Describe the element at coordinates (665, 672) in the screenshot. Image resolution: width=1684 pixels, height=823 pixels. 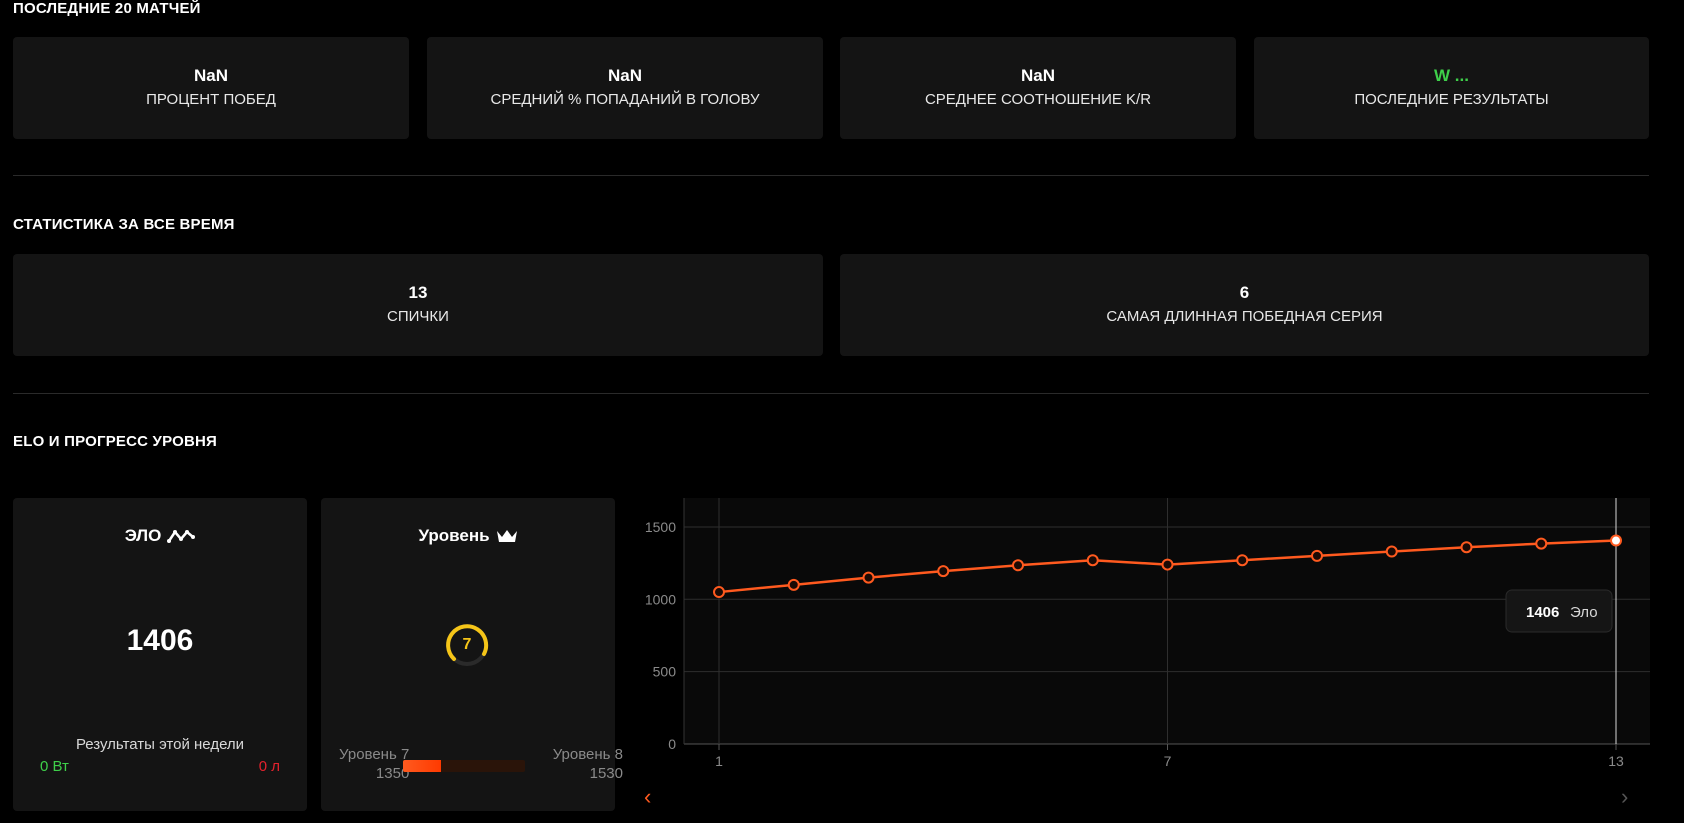
I see `y-tick-label: 500` at that location.